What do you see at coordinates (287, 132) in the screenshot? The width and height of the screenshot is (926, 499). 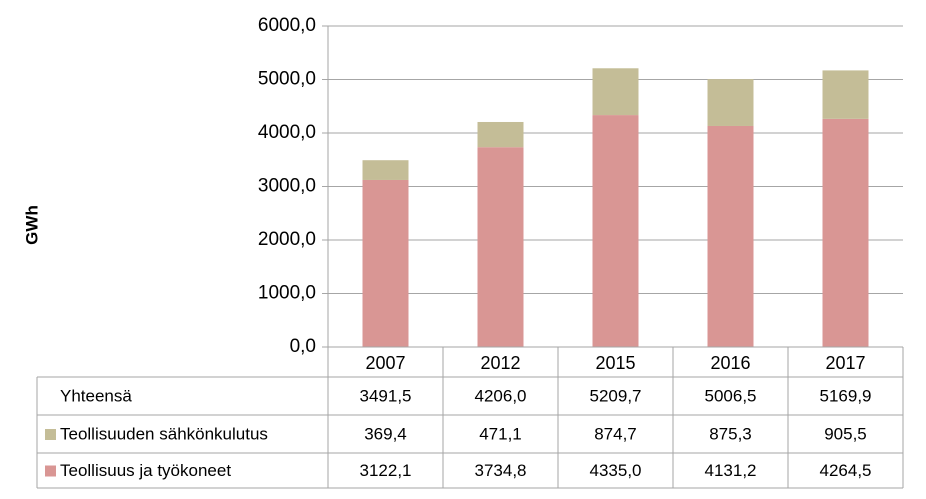 I see `y-tick-label: 4000,0` at bounding box center [287, 132].